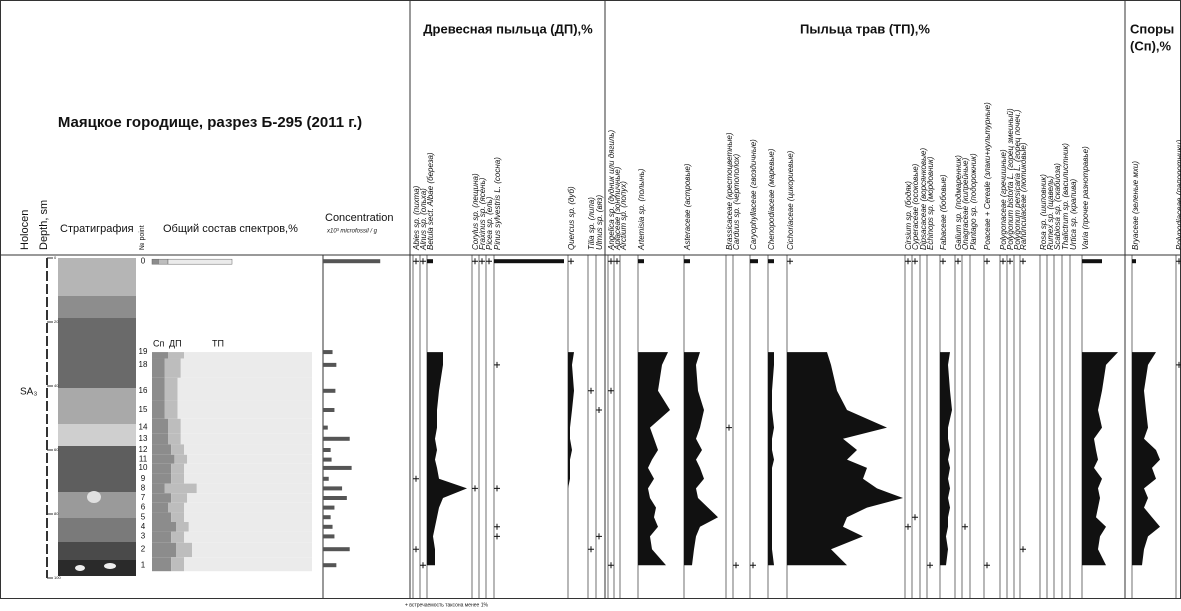  What do you see at coordinates (143, 390) in the screenshot?
I see `sample-label: 16` at bounding box center [143, 390].